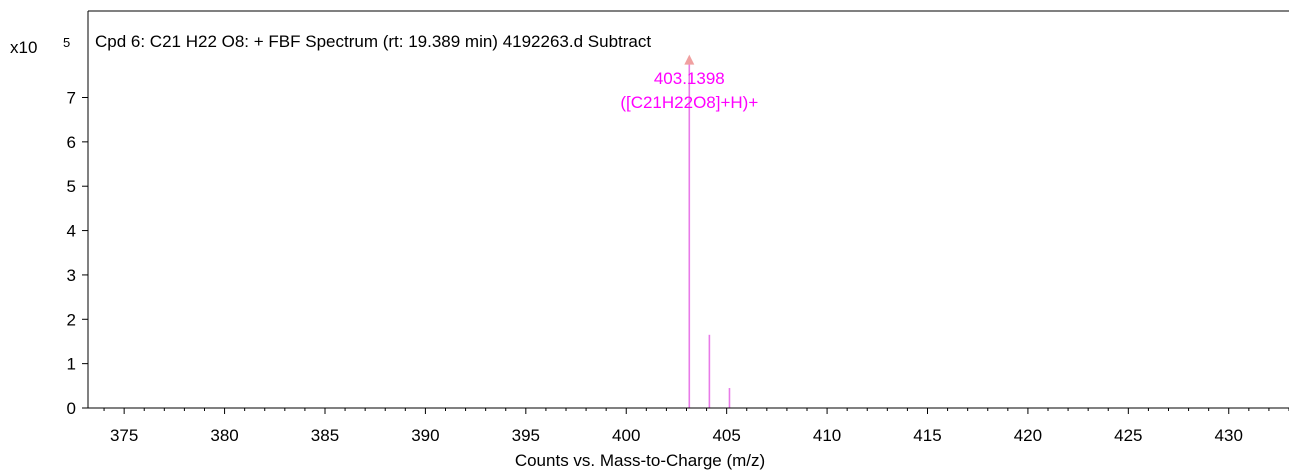  I want to click on y-tick-label: 2, so click(71, 319).